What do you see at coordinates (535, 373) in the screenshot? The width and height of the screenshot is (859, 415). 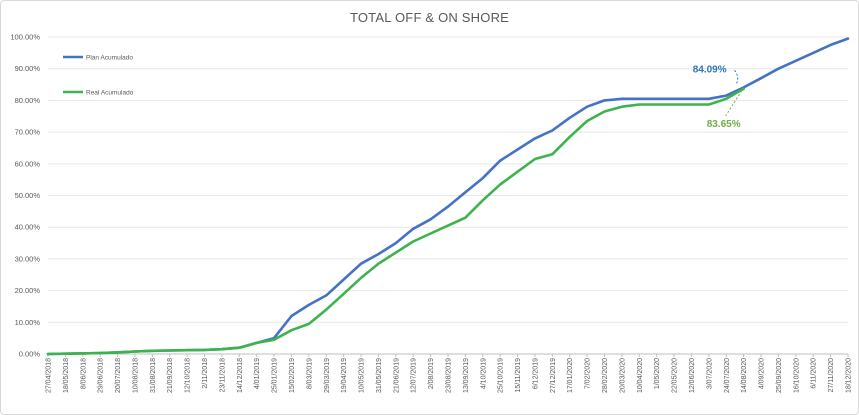 I see `x-tick-label: 6/12/2019` at bounding box center [535, 373].